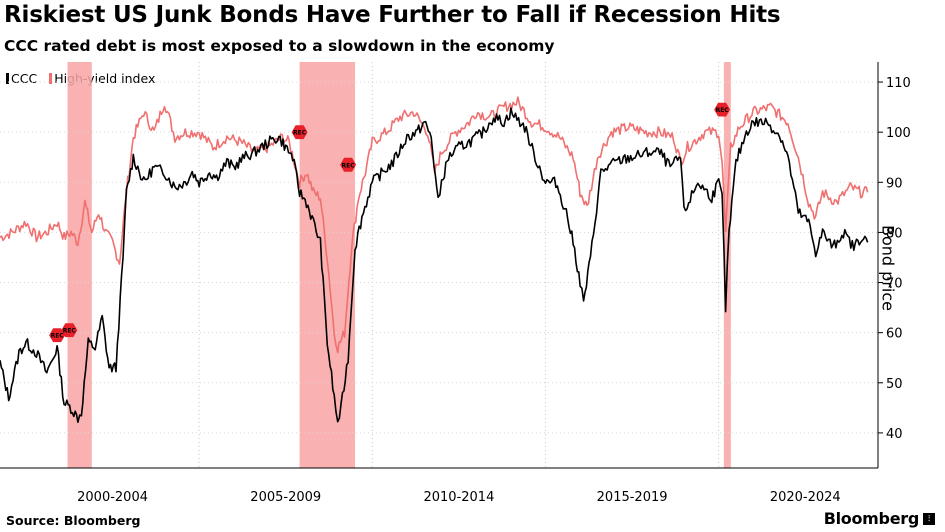 This screenshot has width=945, height=532. I want to click on y-tick-label-110: 110, so click(898, 83).